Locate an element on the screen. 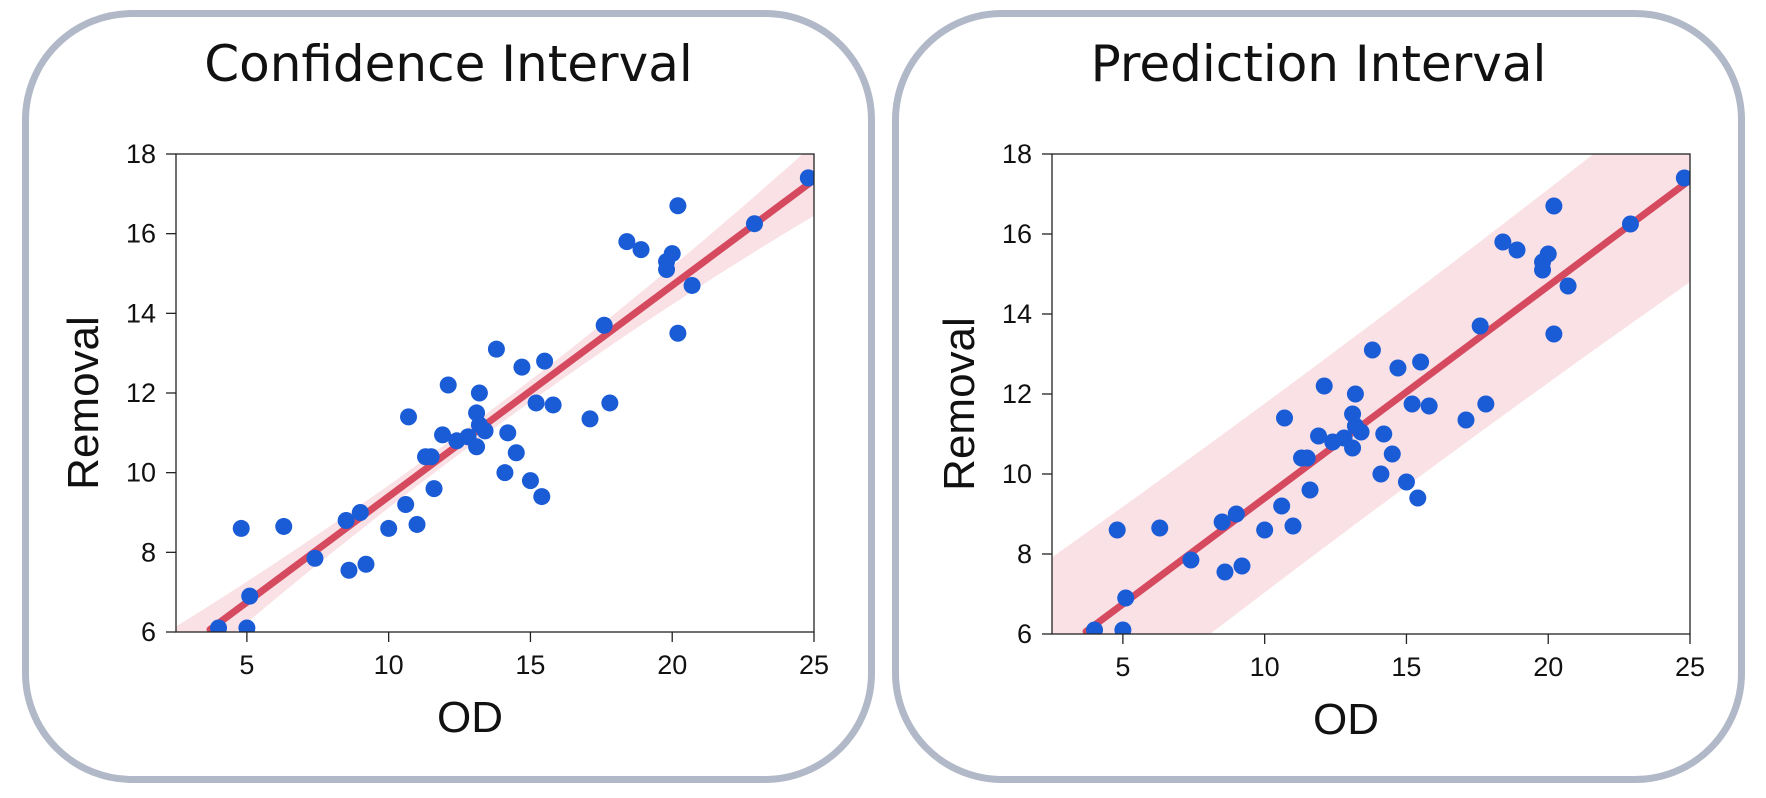 The height and width of the screenshot is (798, 1766). chart-title: Prediction Interval is located at coordinates (1318, 64).